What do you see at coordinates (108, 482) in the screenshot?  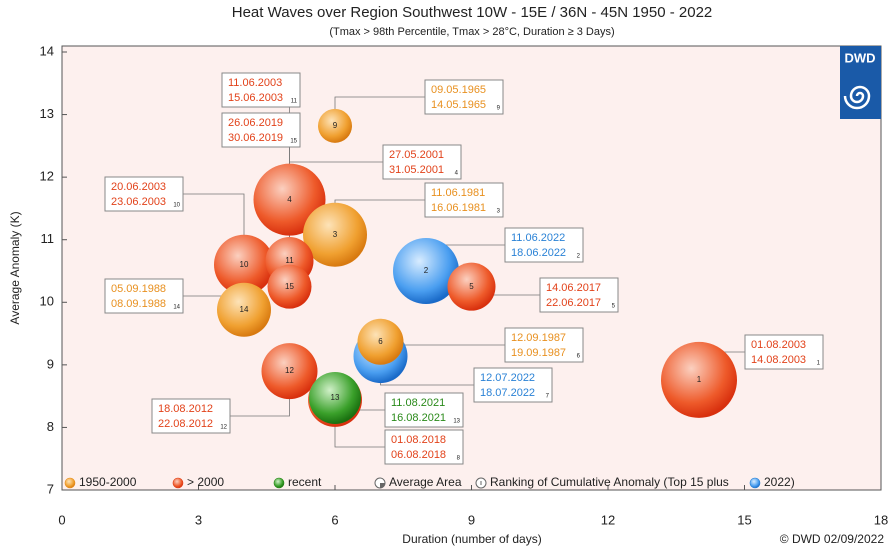 I see `legend-label: 1950-2000` at bounding box center [108, 482].